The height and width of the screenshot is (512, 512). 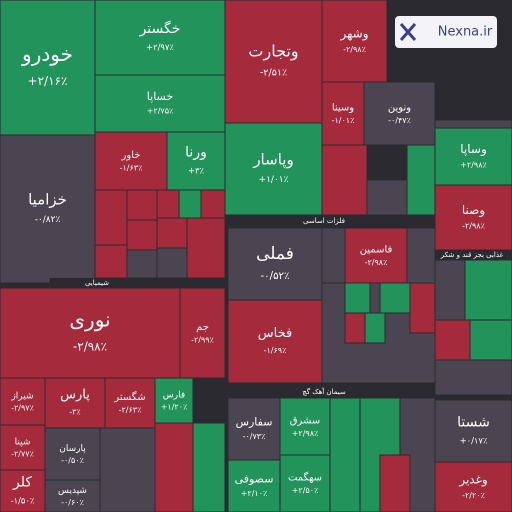 What do you see at coordinates (174, 406) in the screenshot?
I see `tile-change: +۱/۲۰٪` at bounding box center [174, 406].